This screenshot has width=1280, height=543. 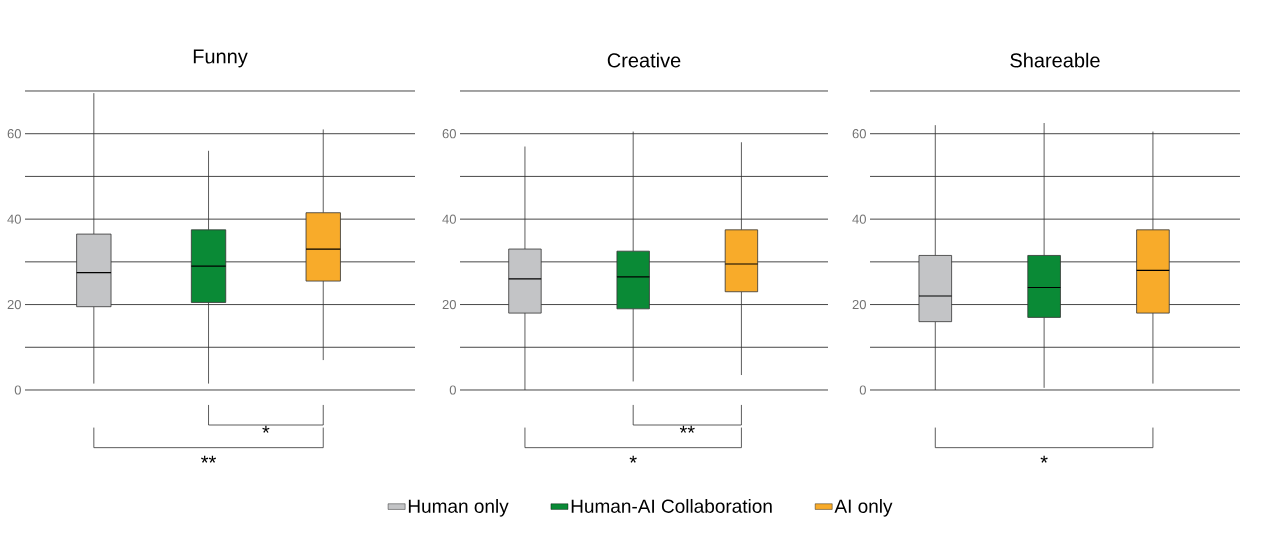 I want to click on legend-label: Human only, so click(x=458, y=507).